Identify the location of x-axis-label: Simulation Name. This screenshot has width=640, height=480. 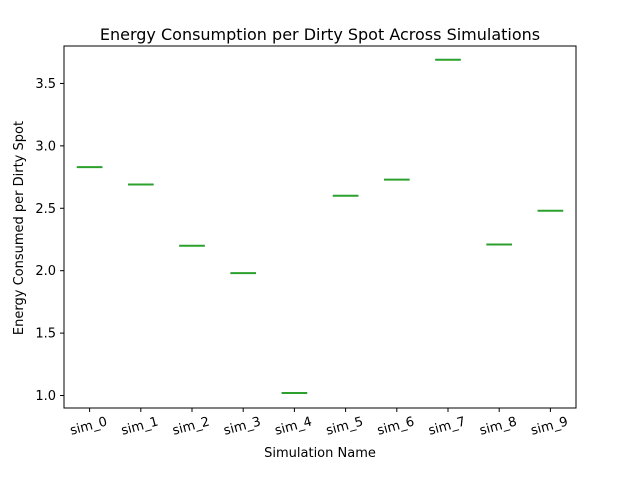
(320, 453).